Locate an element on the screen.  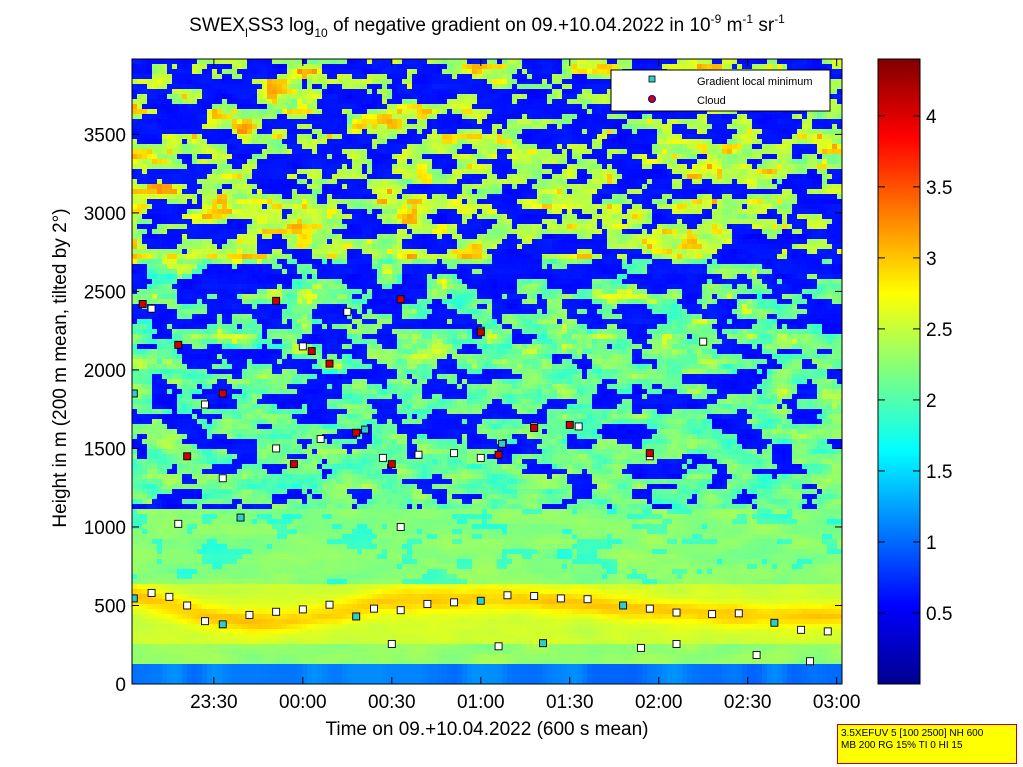
colorbar-tick-label: 3 is located at coordinates (931, 259).